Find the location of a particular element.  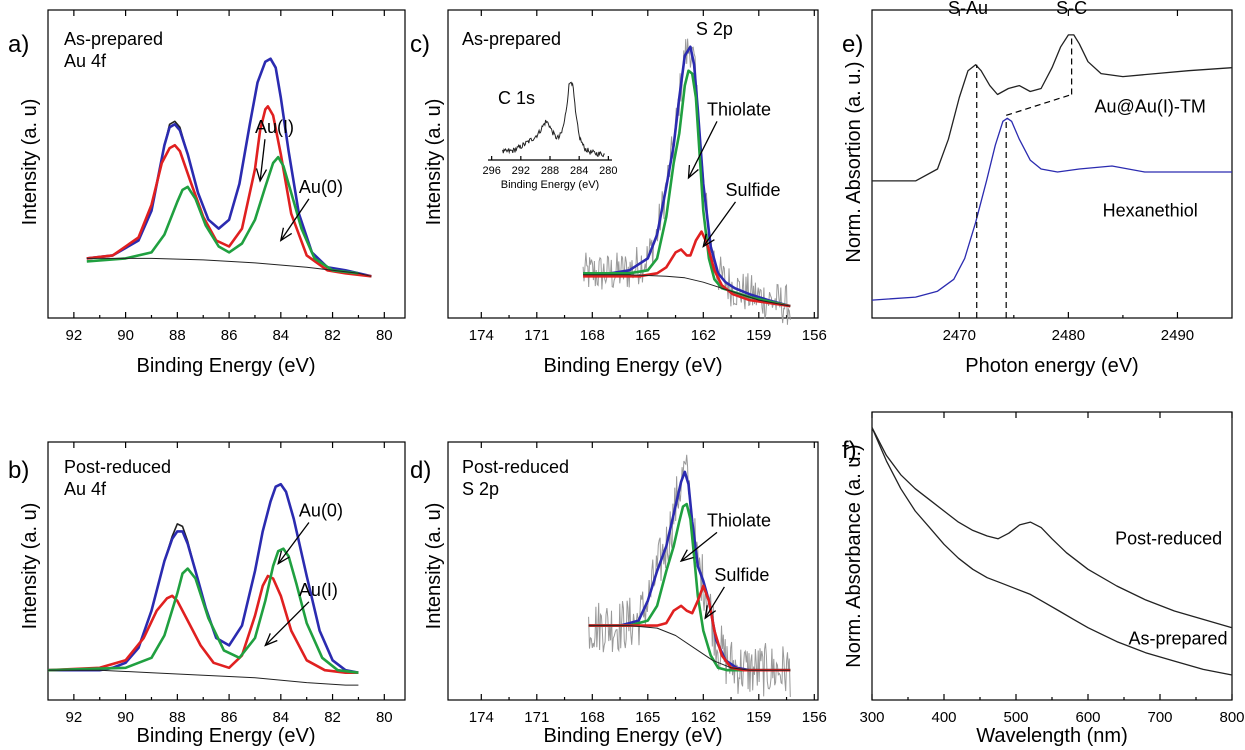

x-tick-label: 2490 is located at coordinates (1177, 335).